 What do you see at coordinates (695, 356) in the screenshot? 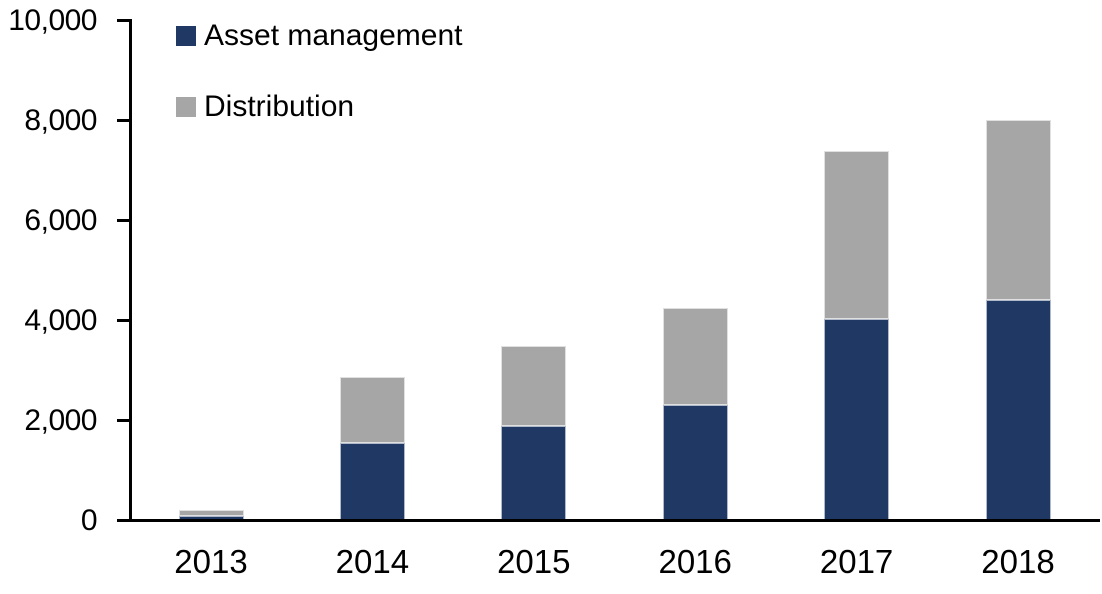
I see `bar-segment-distribution-2016` at bounding box center [695, 356].